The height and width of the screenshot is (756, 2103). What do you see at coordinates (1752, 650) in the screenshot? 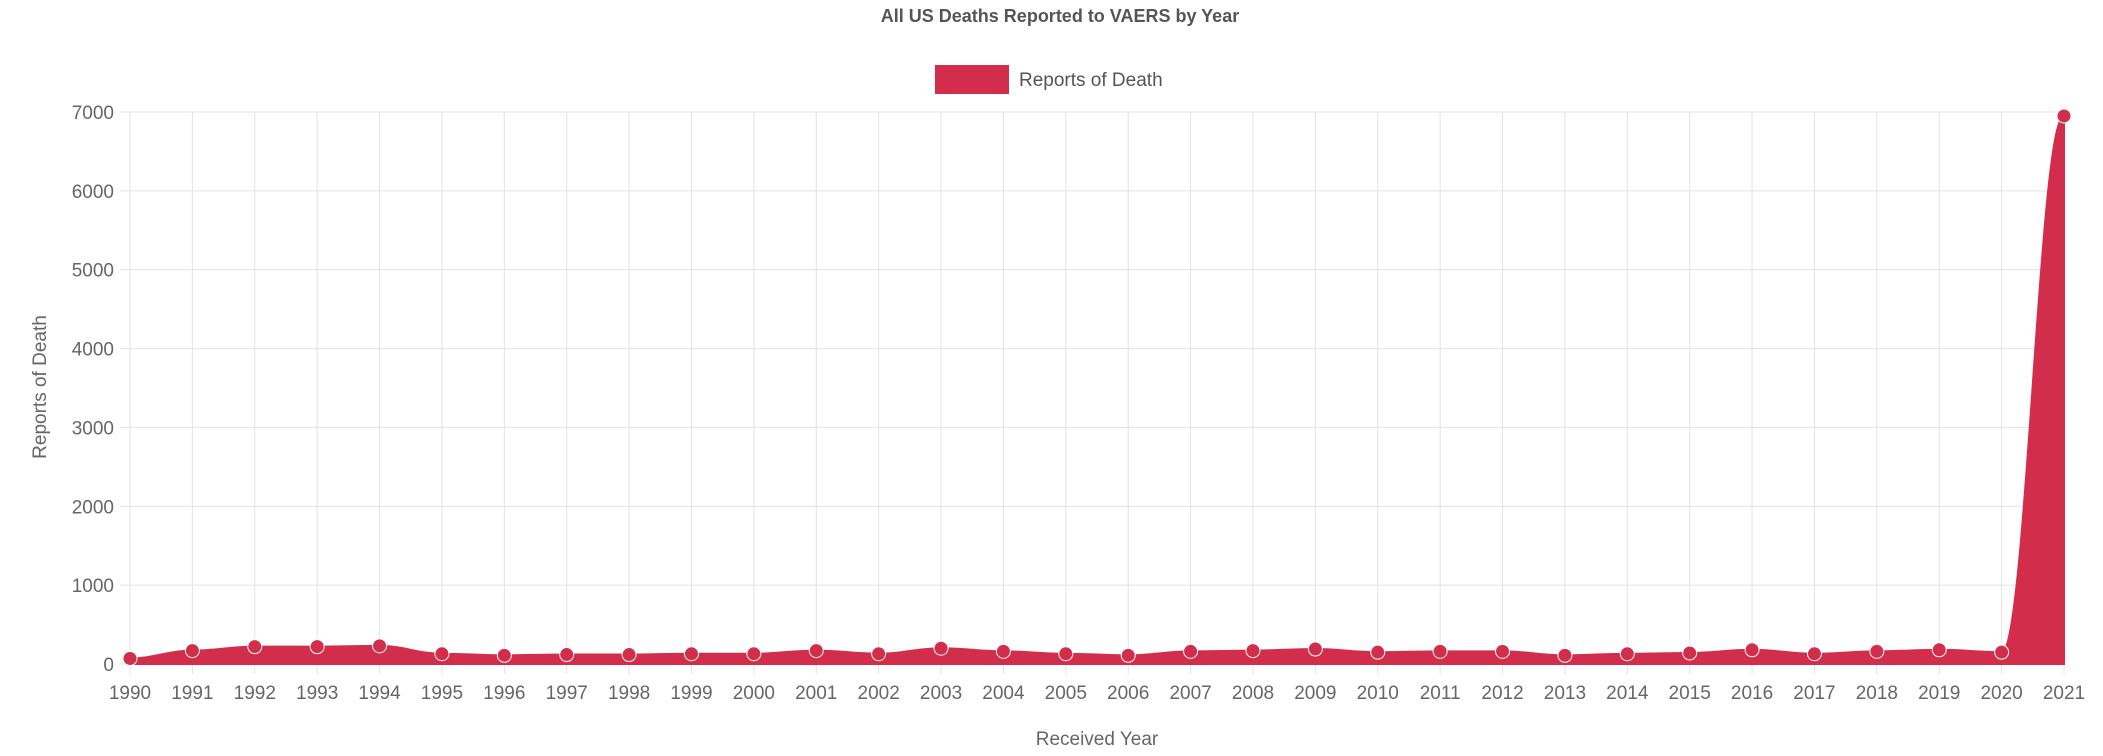
I see `data-point-2016` at bounding box center [1752, 650].